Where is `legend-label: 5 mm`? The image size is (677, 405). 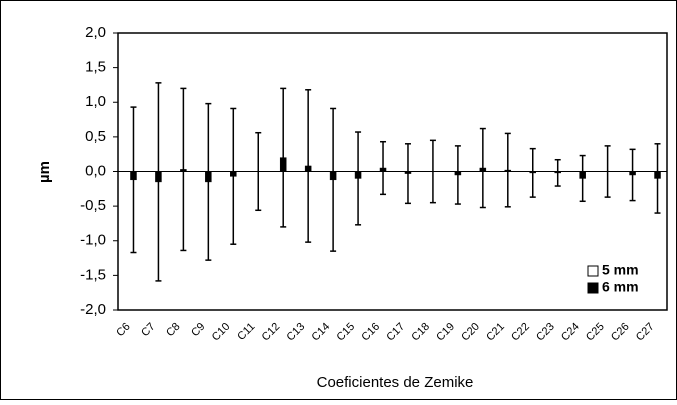 legend-label: 5 mm is located at coordinates (620, 270).